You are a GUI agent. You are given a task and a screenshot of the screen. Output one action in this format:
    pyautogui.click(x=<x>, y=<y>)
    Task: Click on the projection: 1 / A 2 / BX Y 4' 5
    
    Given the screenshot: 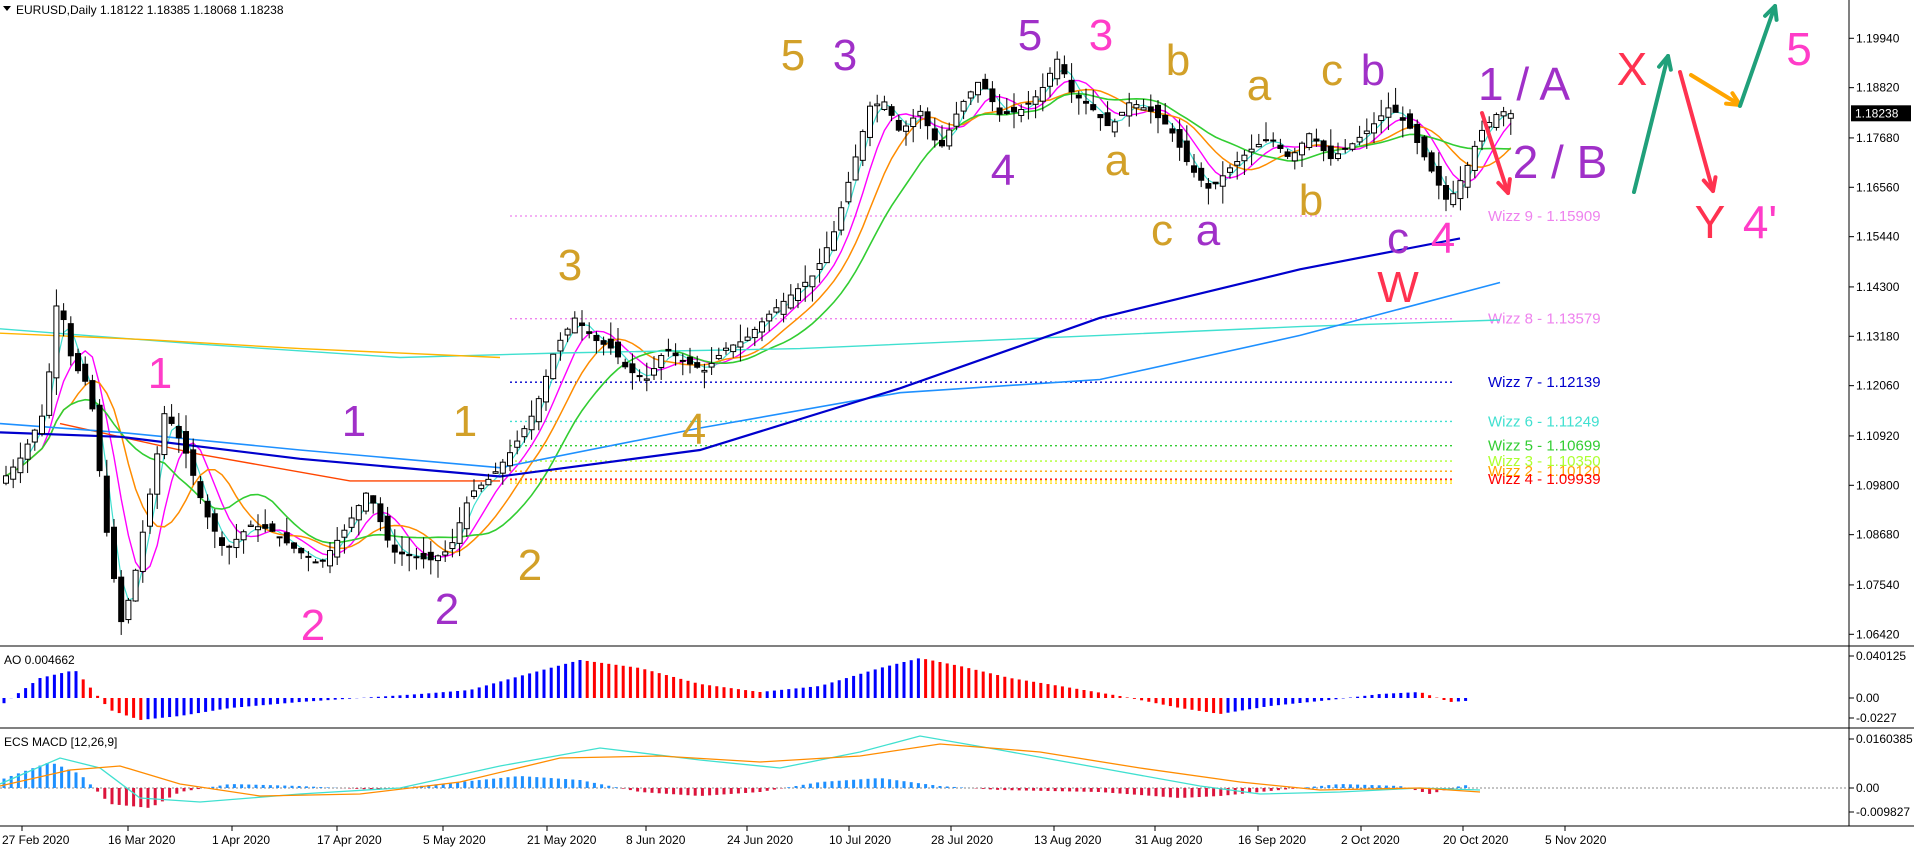 What is the action you would take?
    pyautogui.click(x=1645, y=126)
    